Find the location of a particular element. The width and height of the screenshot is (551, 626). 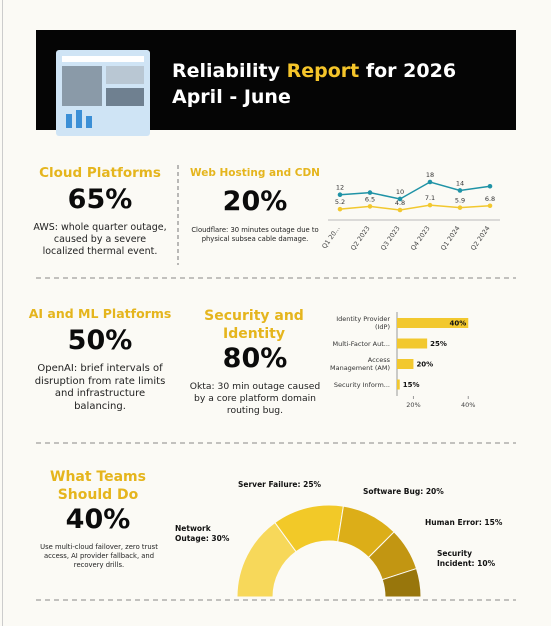

x-tick-label: Q2 2023 is located at coordinates (360, 238).